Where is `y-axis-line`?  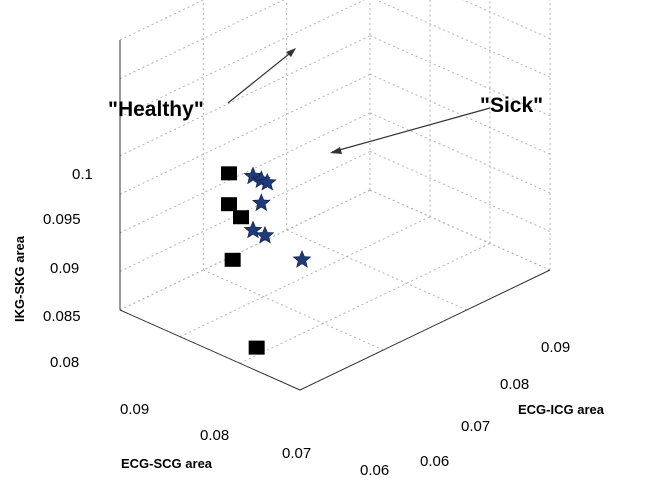 y-axis-line is located at coordinates (425, 330).